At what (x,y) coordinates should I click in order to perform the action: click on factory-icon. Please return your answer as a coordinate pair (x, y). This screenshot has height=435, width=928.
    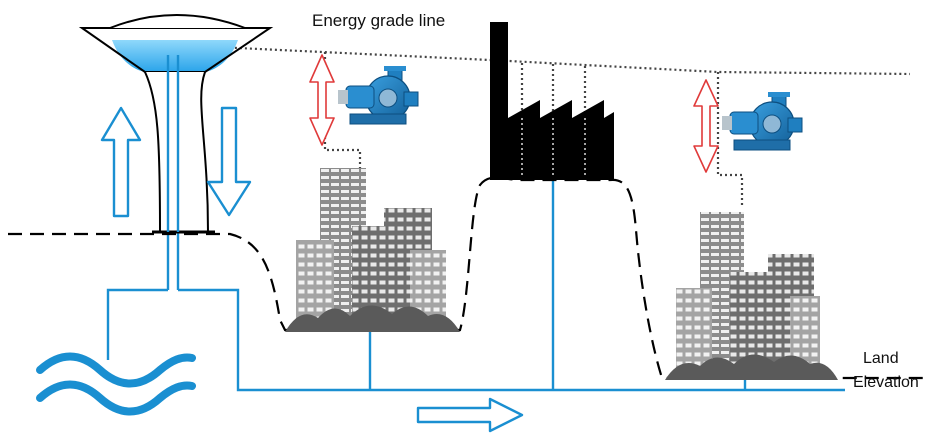
    Looking at the image, I should click on (552, 101).